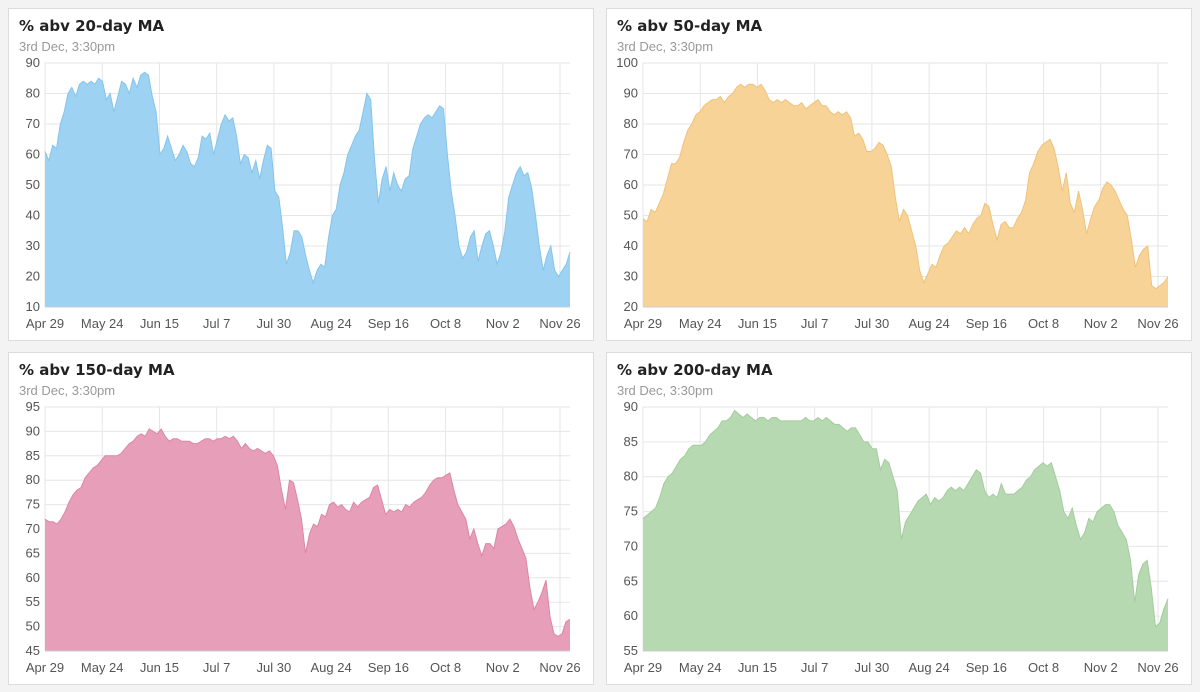 This screenshot has height=692, width=1200. I want to click on chart-title: % abv 150-day MA, so click(97, 370).